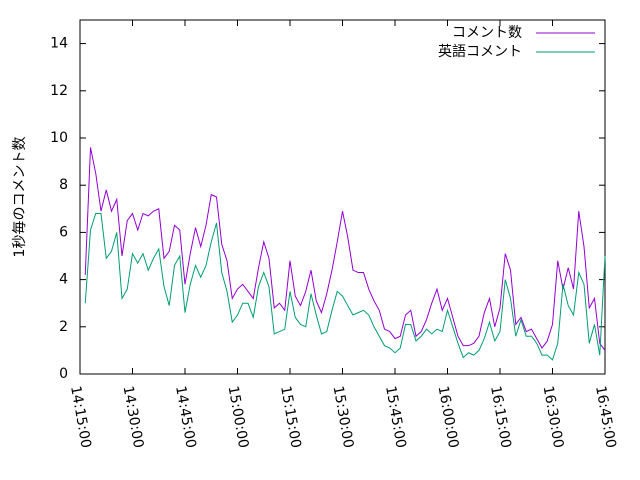 The width and height of the screenshot is (640, 480). Describe the element at coordinates (63, 280) in the screenshot. I see `y-tick-label: 4` at that location.